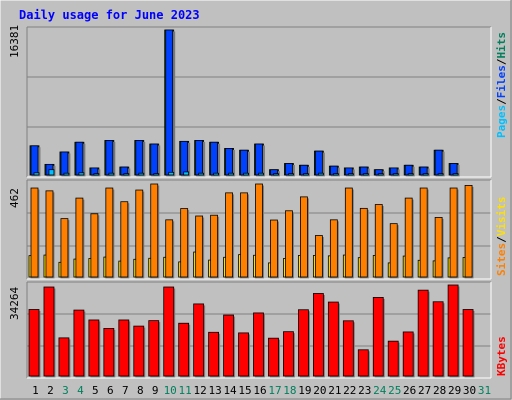 The height and width of the screenshot is (400, 512). I want to click on y-max-label-bottom: 34264, so click(14, 303).